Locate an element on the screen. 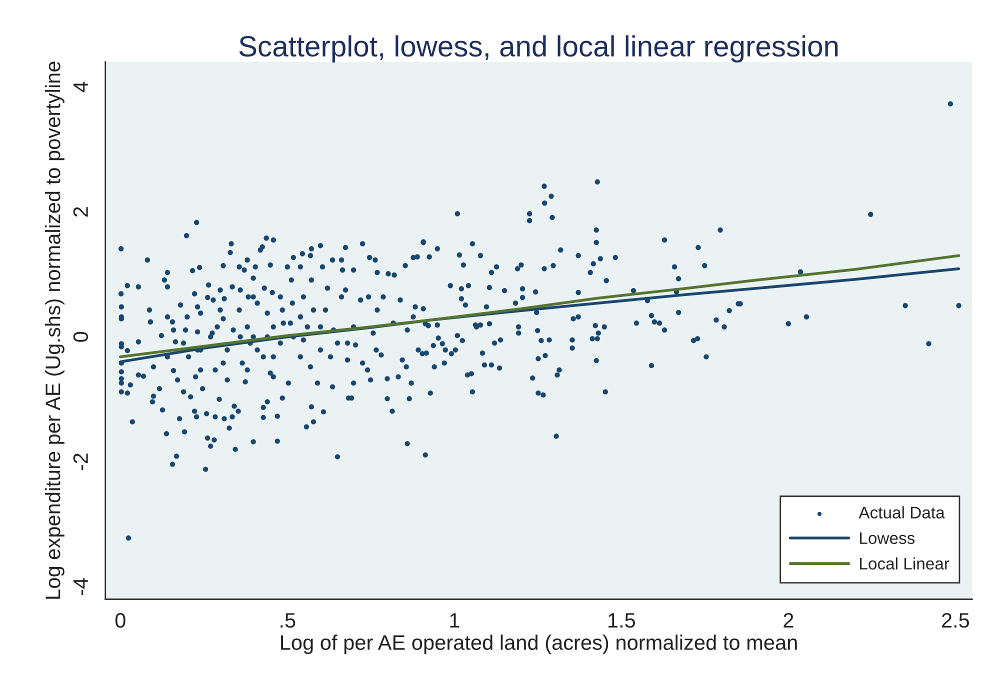  legend-label: Actual Data is located at coordinates (901, 512).